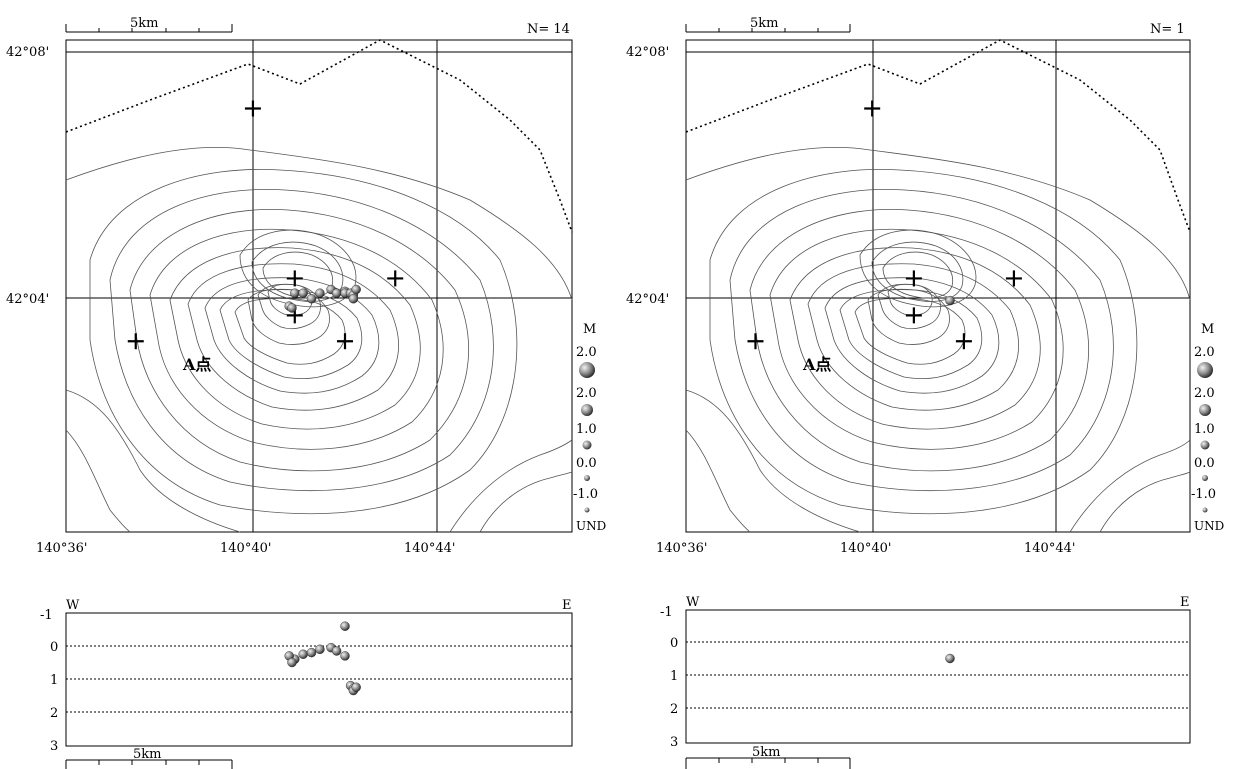 The height and width of the screenshot is (769, 1234). I want to click on legend-entry-label: 0.0, so click(586, 463).